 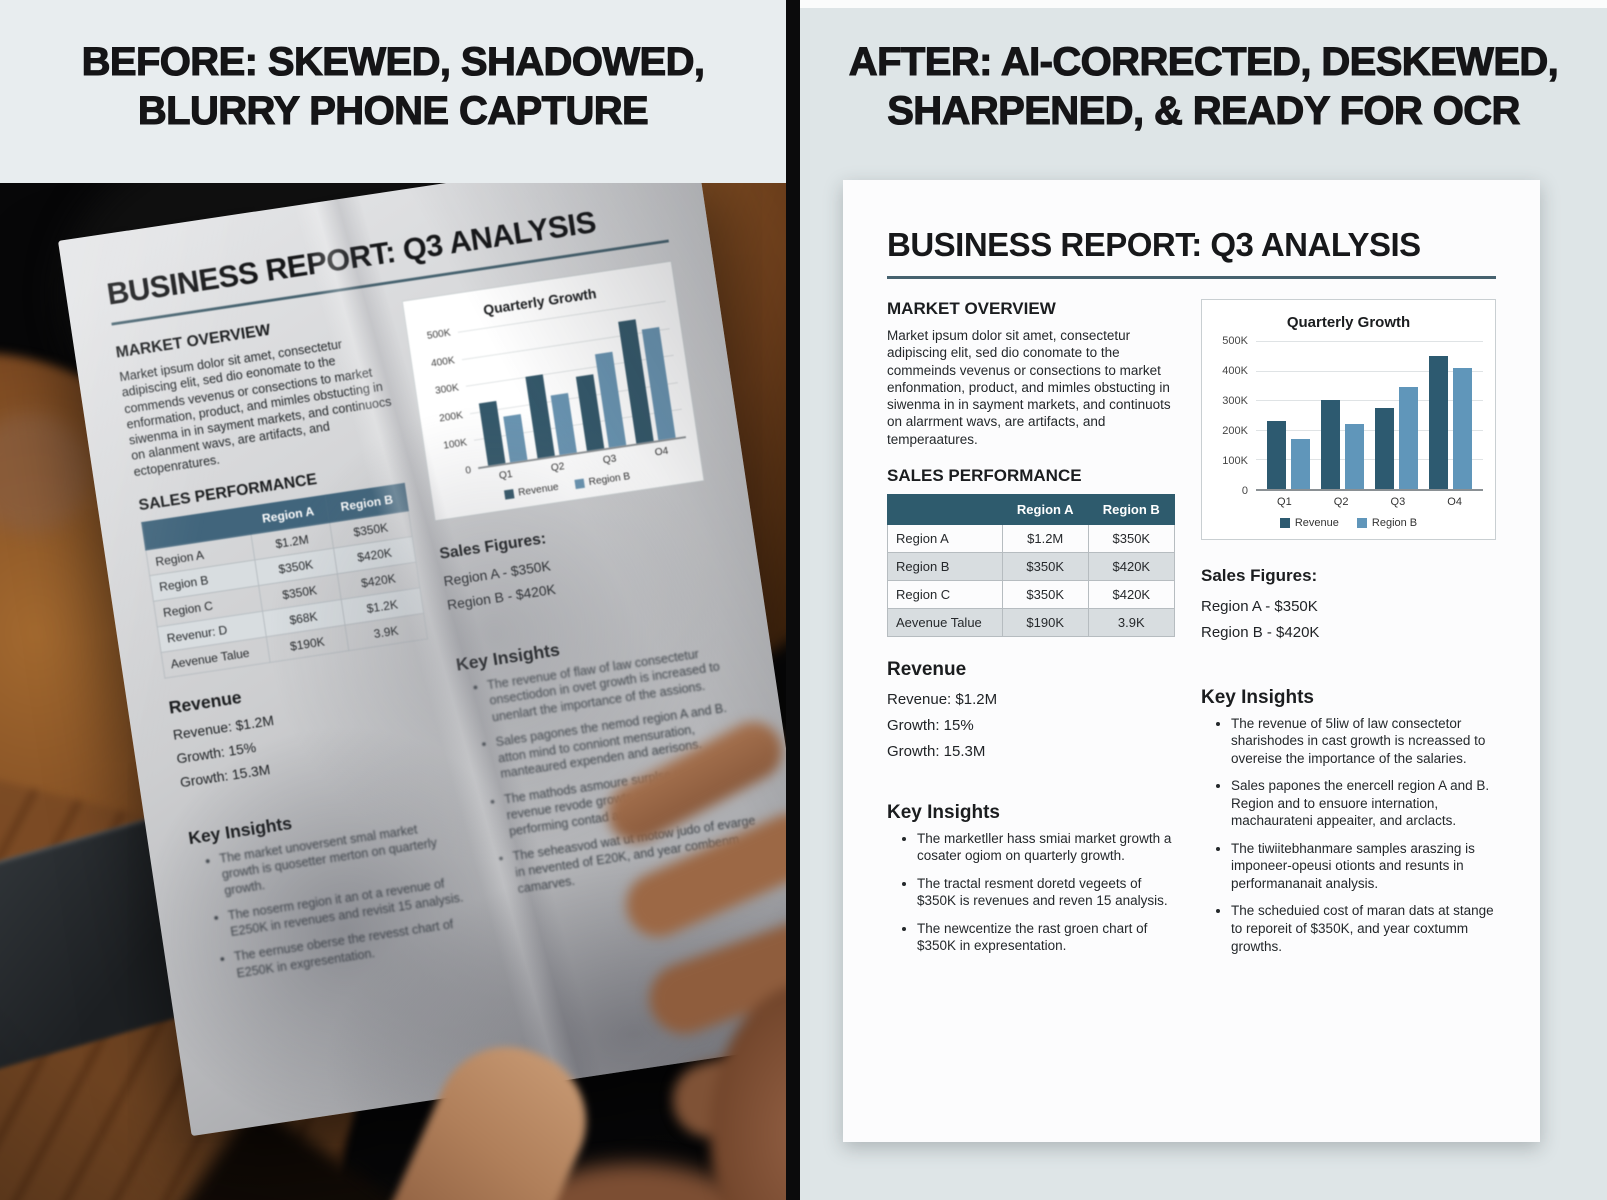 I want to click on table-header-row: Region A Region B, so click(x=1031, y=509).